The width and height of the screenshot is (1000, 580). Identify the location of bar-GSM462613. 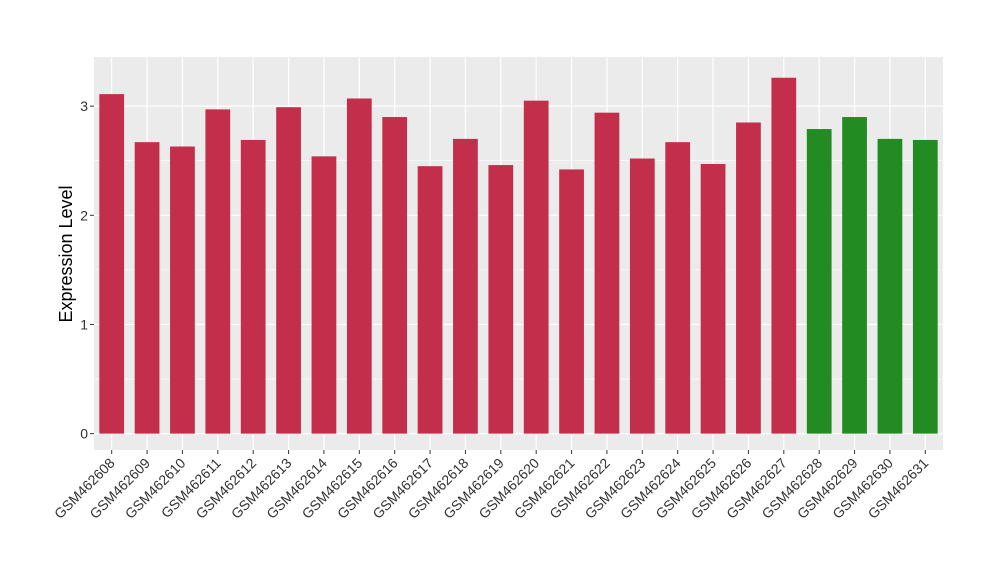
(288, 270).